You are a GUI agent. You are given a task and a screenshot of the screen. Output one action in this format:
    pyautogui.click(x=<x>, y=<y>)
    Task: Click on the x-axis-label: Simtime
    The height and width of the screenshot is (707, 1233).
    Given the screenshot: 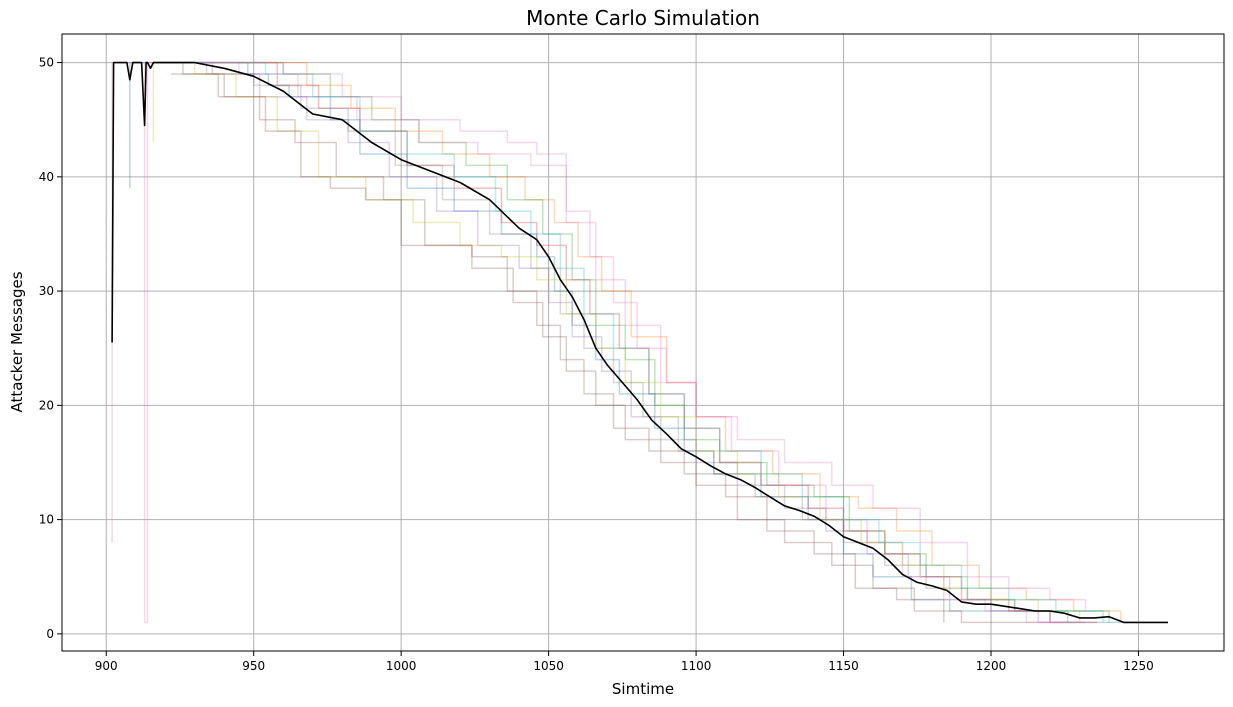 What is the action you would take?
    pyautogui.click(x=643, y=689)
    